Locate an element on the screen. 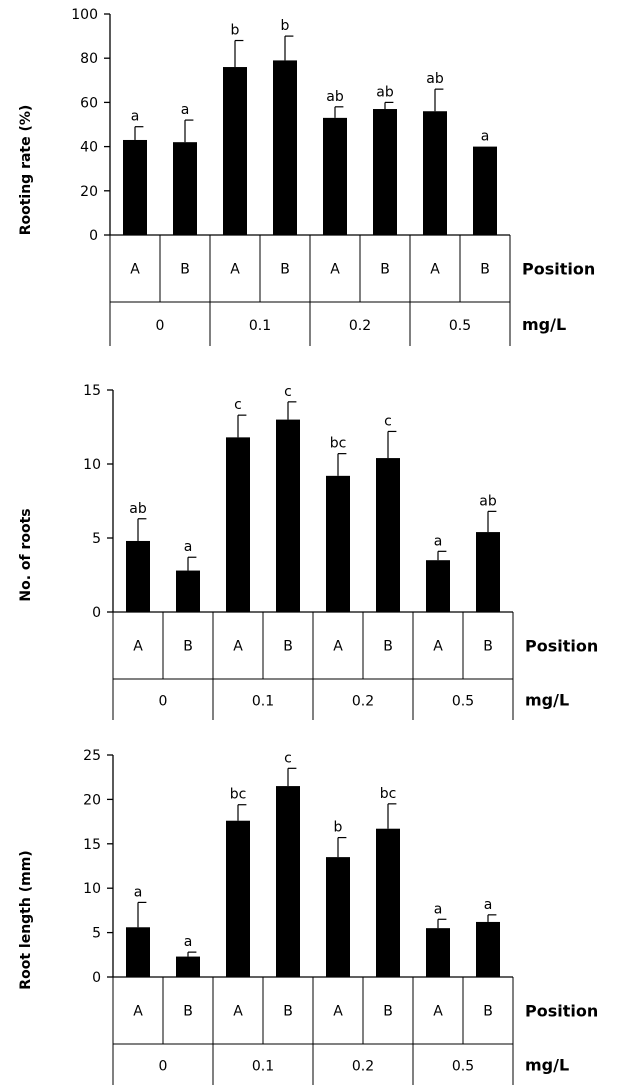 The image size is (618, 1087). y-tick-label: 80 is located at coordinates (89, 59).